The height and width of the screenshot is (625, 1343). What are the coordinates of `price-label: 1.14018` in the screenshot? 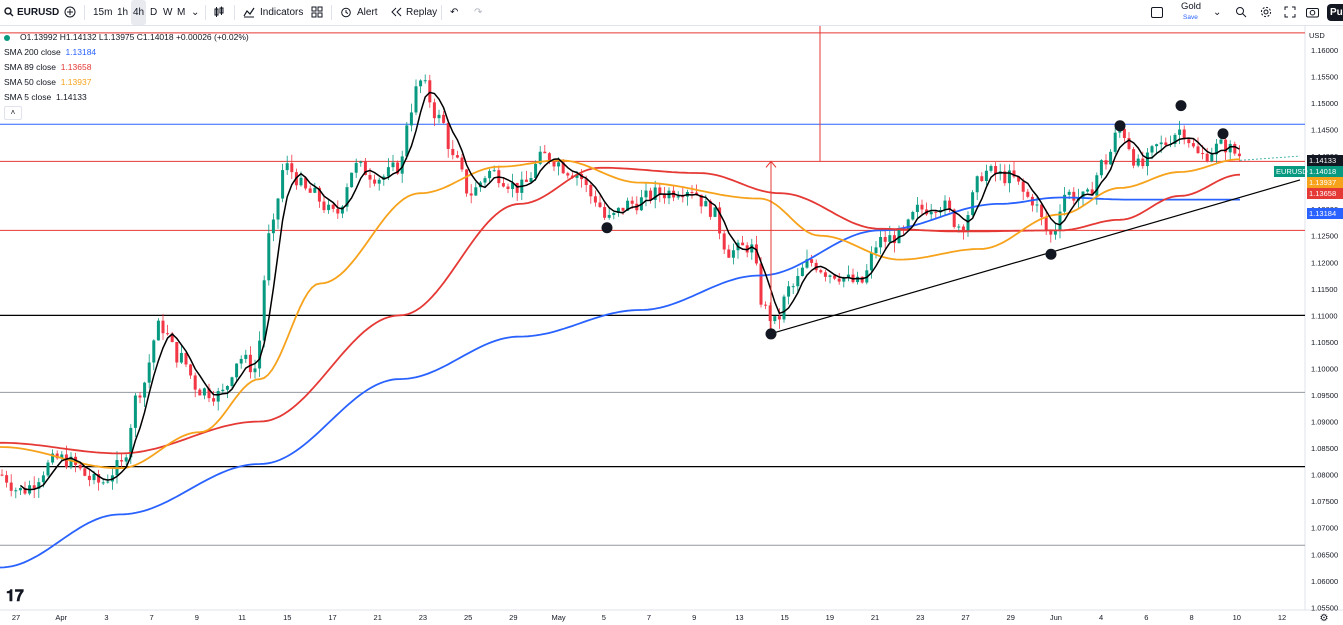 It's located at (1325, 171).